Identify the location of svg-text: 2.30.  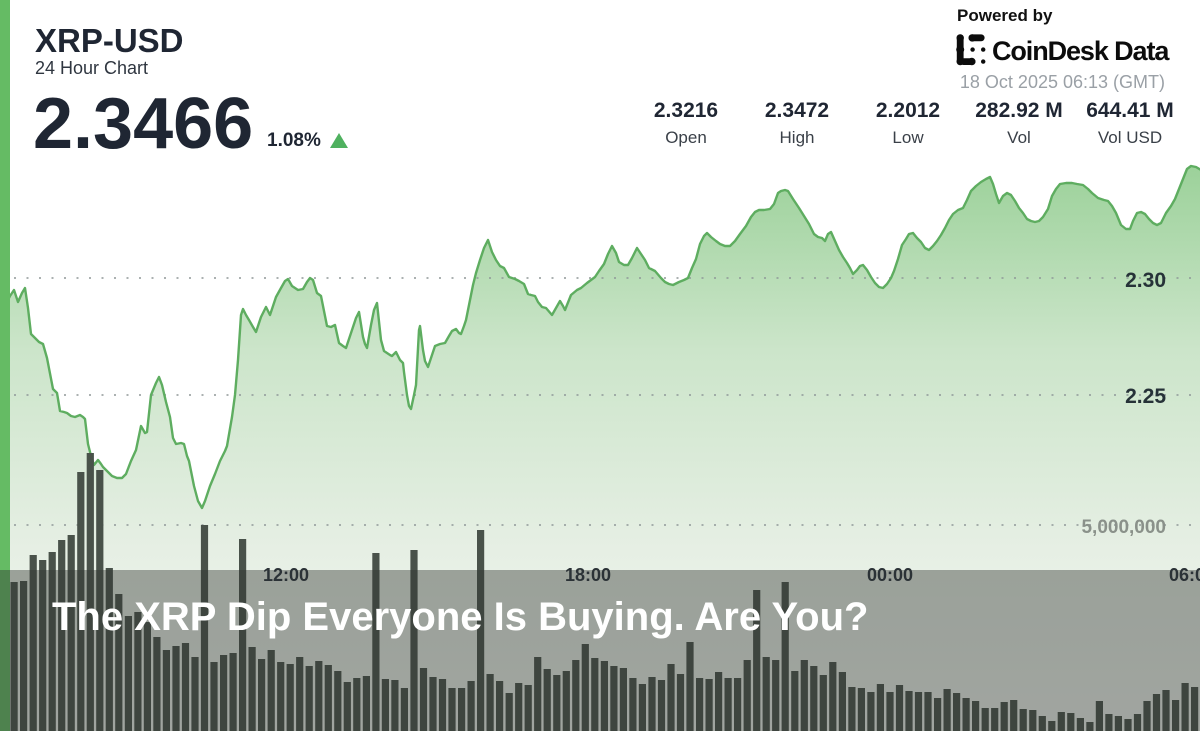
(1145, 280).